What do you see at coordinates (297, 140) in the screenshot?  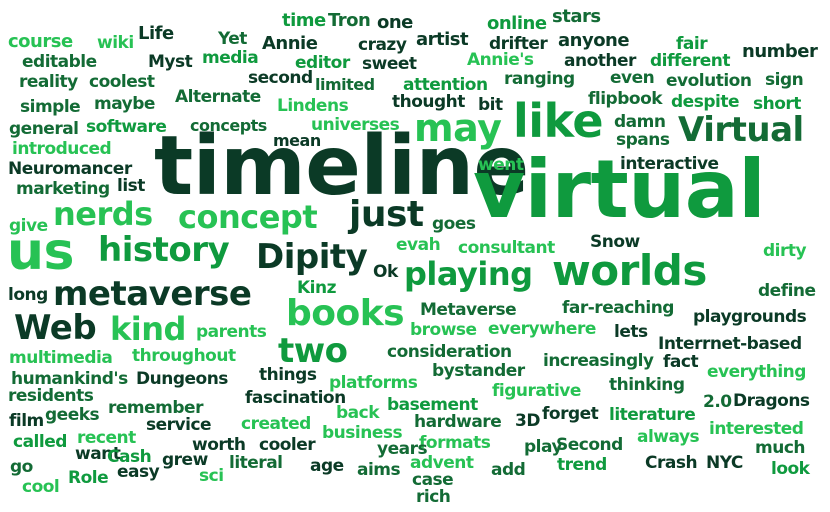 I see `word-mean: mean` at bounding box center [297, 140].